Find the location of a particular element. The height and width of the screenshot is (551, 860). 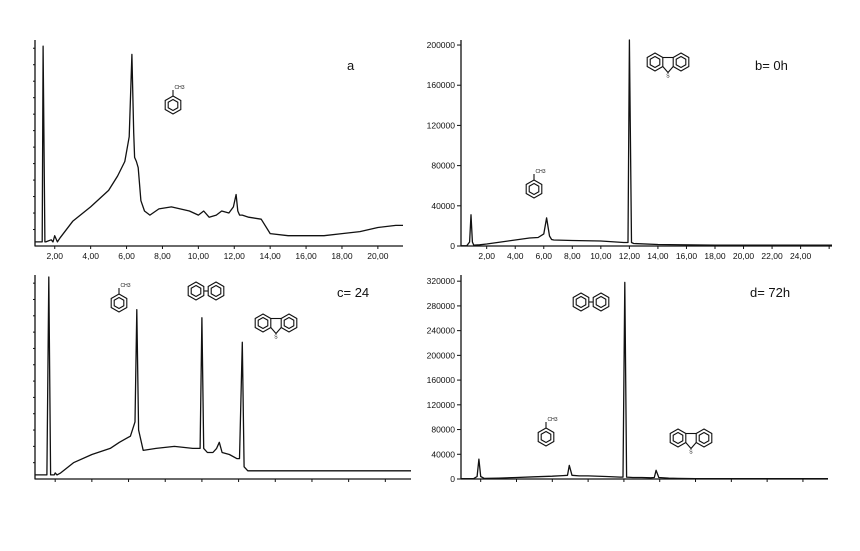

x-tick-label: 24,00 is located at coordinates (801, 256).